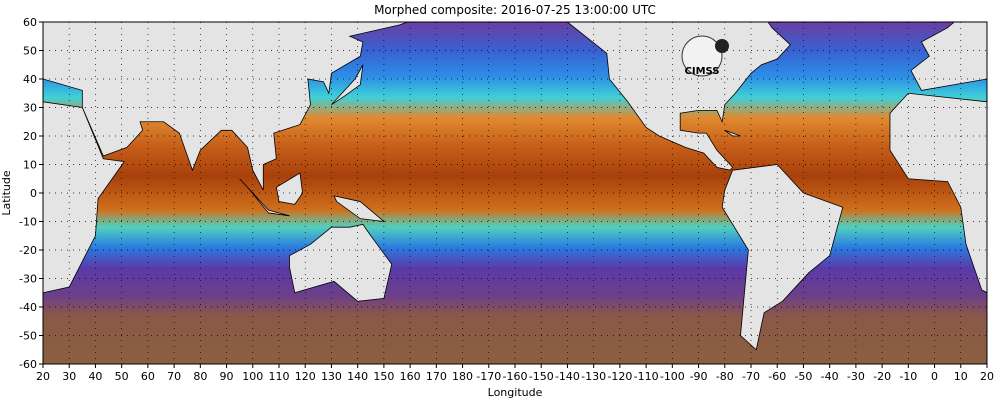 This screenshot has width=1004, height=410. I want to click on y-tick-label: 30, so click(30, 108).